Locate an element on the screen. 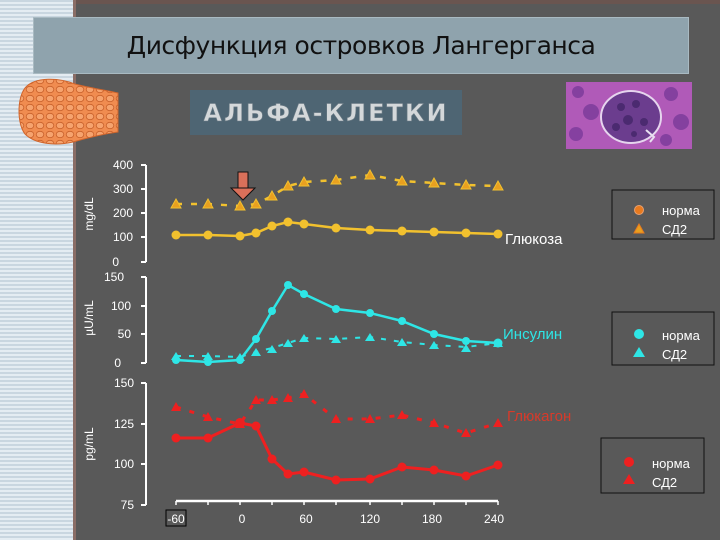 The image size is (720, 540). insulin-normal-markers is located at coordinates (337, 323).